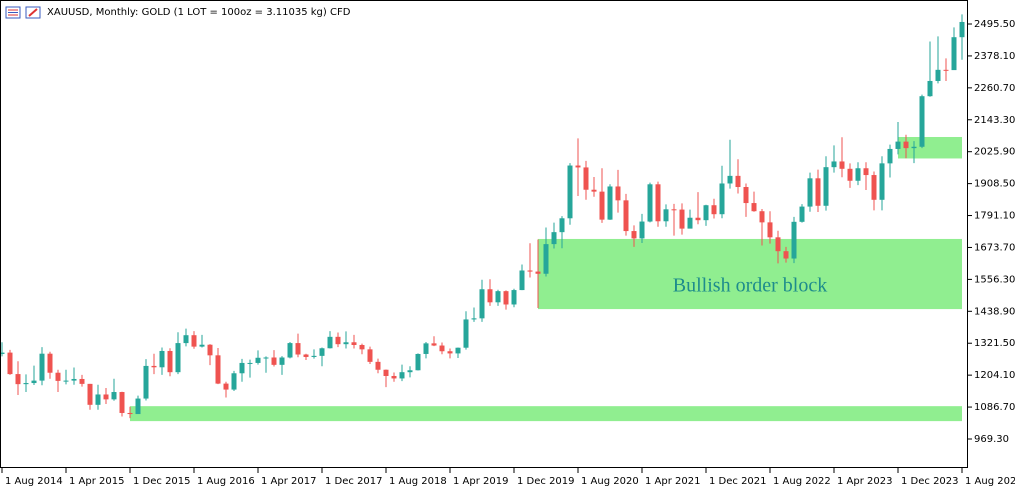 This screenshot has width=1015, height=494. I want to click on x-tick-label: 1 Aug 2018, so click(418, 481).